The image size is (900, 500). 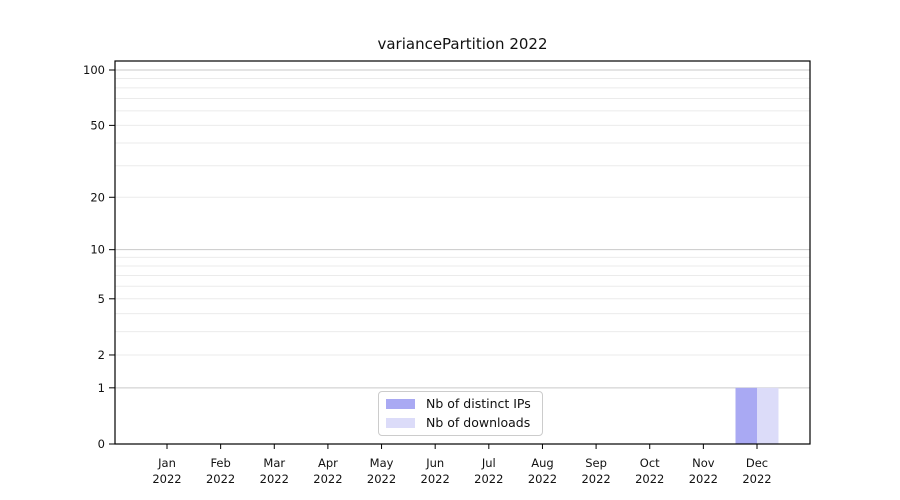 I want to click on y-tick-label: 0, so click(x=101, y=444).